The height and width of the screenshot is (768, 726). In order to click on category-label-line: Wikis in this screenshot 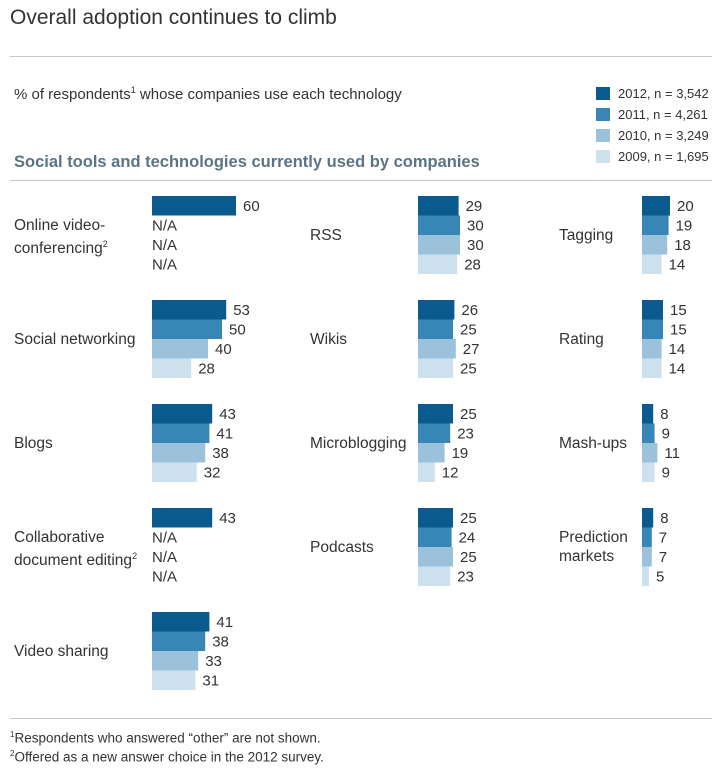, I will do `click(328, 339)`.